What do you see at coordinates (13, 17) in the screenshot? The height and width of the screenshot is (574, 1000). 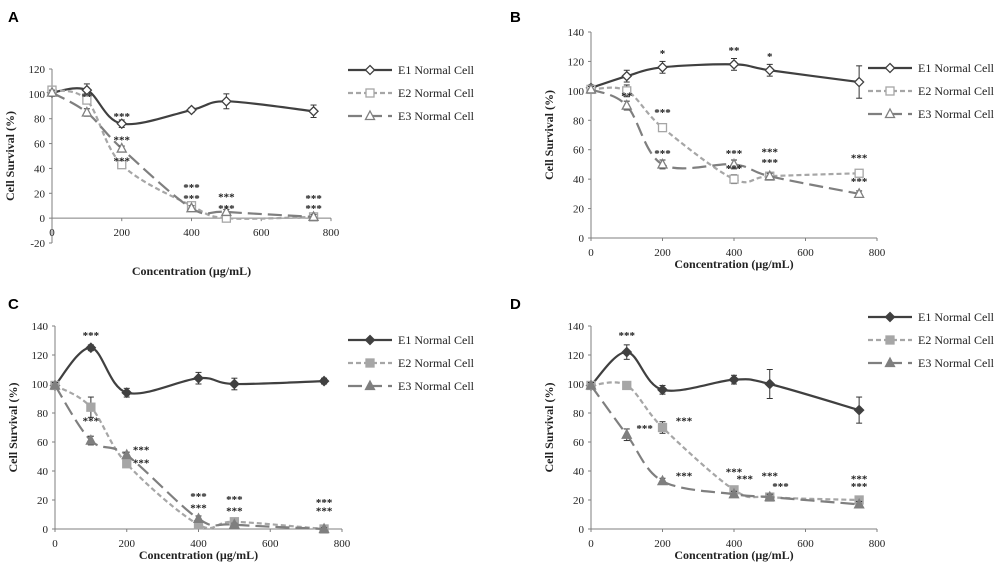 I see `panel-letter: A` at bounding box center [13, 17].